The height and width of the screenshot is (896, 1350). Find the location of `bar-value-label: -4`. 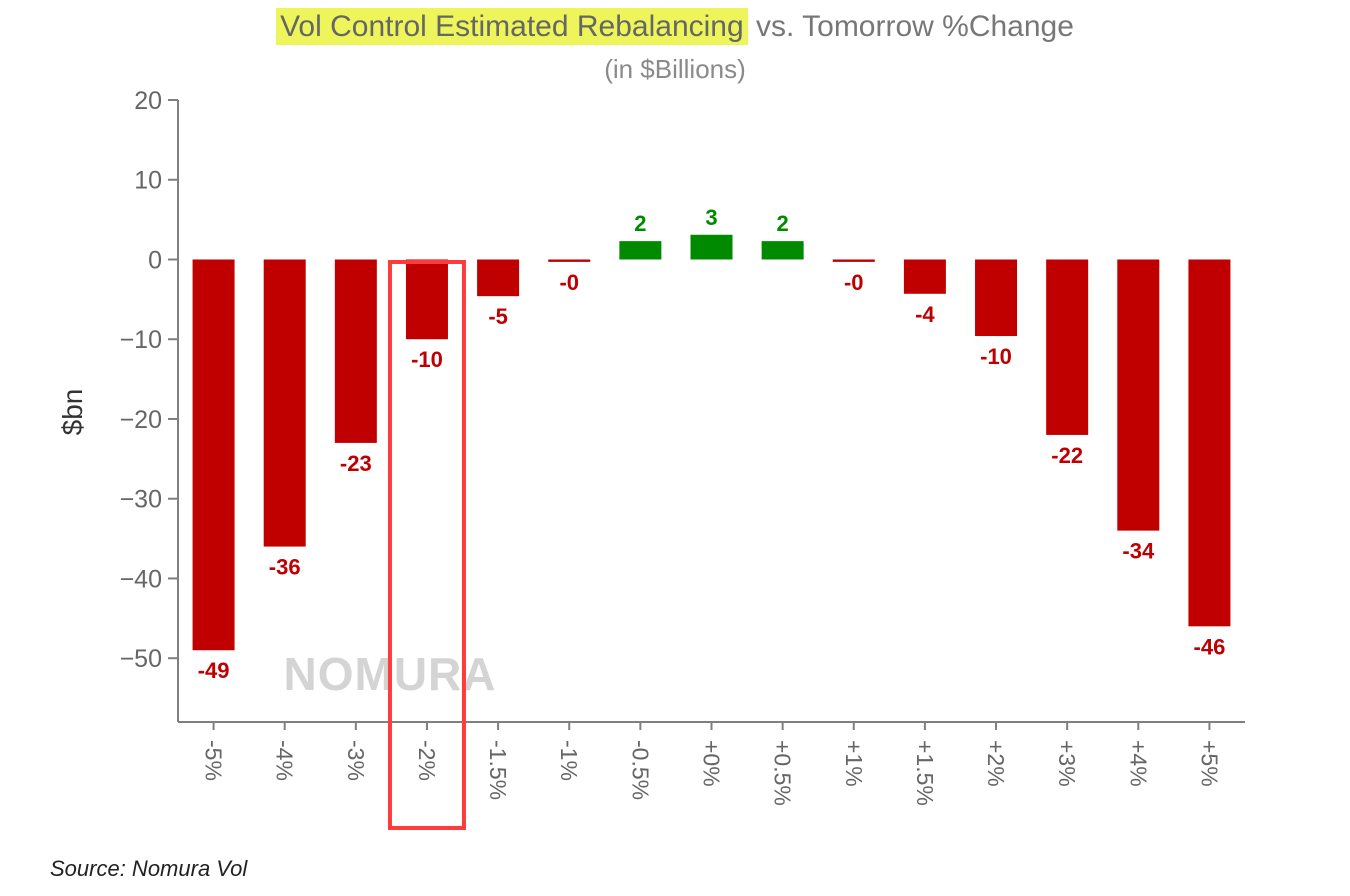

bar-value-label: -4 is located at coordinates (925, 314).